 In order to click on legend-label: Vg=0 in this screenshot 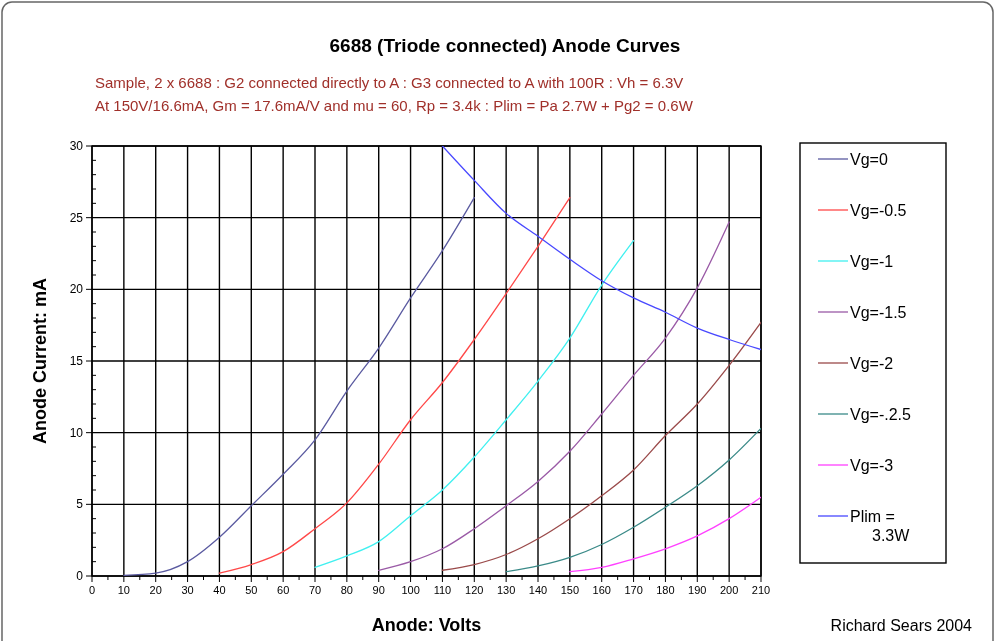, I will do `click(869, 159)`.